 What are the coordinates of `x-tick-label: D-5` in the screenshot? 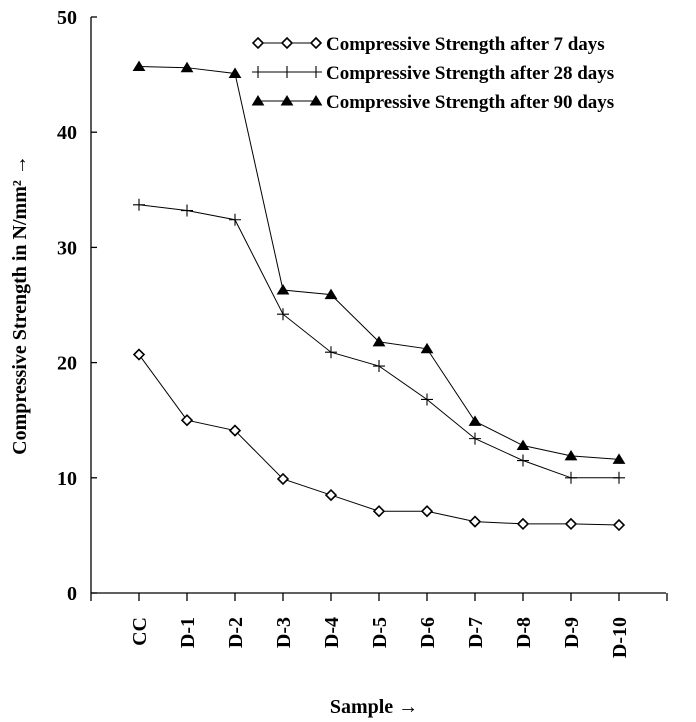 It's located at (380, 632).